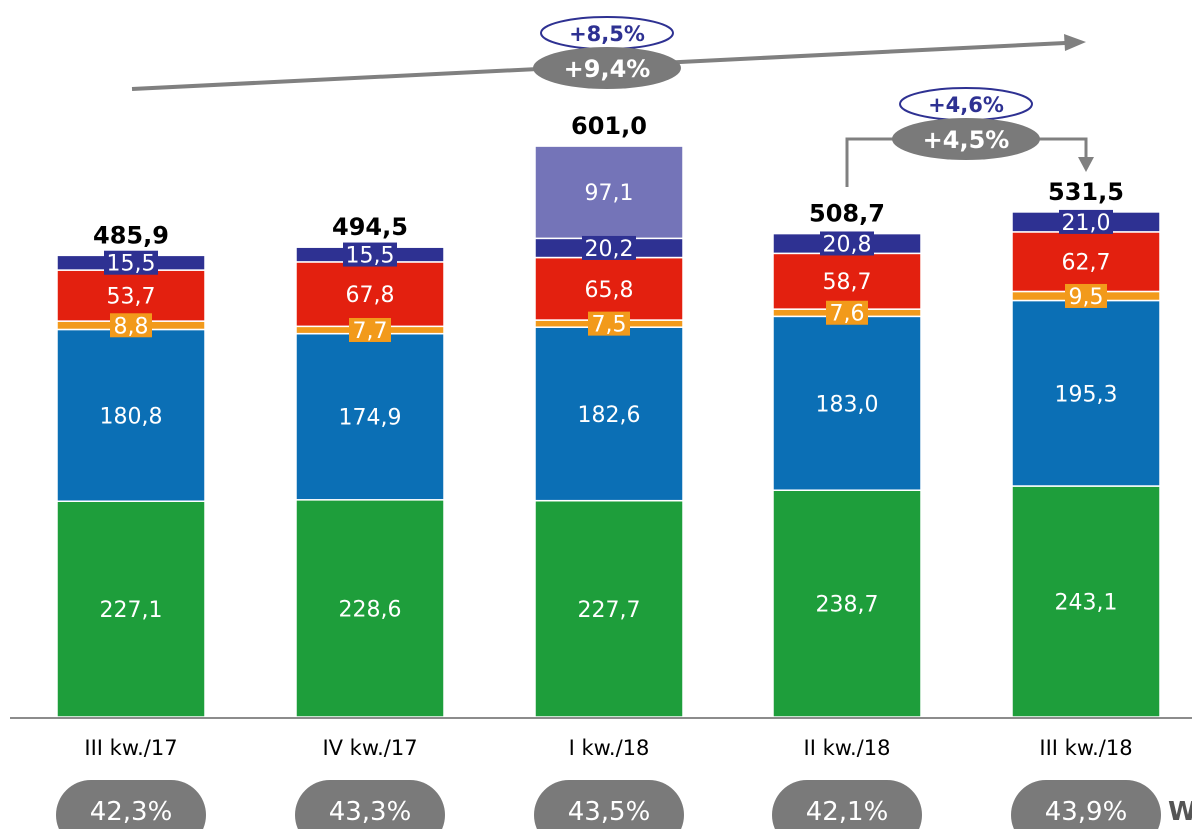 This screenshot has width=1192, height=829. I want to click on data-label: 21,0, so click(1086, 223).